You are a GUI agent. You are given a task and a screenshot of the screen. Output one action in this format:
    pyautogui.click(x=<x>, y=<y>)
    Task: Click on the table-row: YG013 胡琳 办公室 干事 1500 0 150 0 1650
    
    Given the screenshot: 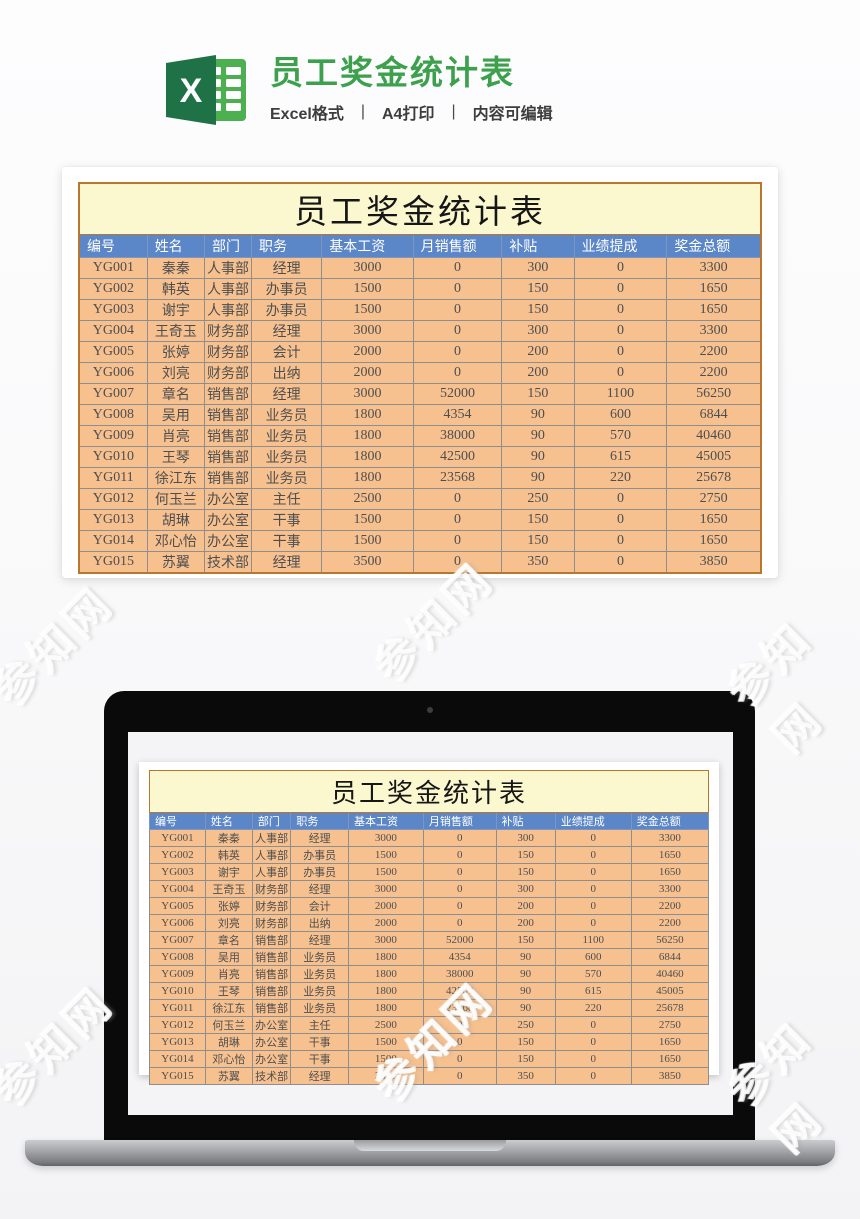 What is the action you would take?
    pyautogui.click(x=420, y=520)
    